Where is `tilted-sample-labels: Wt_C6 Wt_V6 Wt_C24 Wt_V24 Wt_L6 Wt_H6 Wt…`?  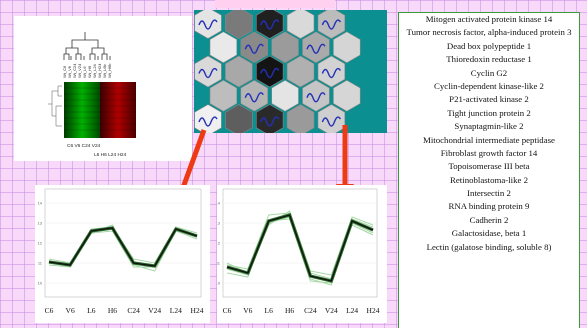
tilted-sample-labels: Wt_C6 Wt_V6 Wt_C24 Wt_V24 Wt_L6 Wt_H6 Wt… is located at coordinates (87, 70).